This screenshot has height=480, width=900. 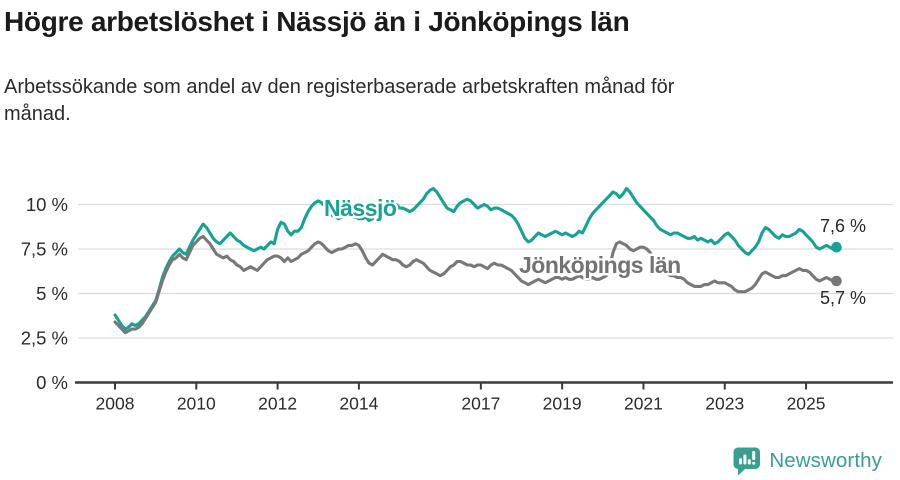 What do you see at coordinates (747, 461) in the screenshot?
I see `newsworthy-speech-bubble-bar-chart-icon` at bounding box center [747, 461].